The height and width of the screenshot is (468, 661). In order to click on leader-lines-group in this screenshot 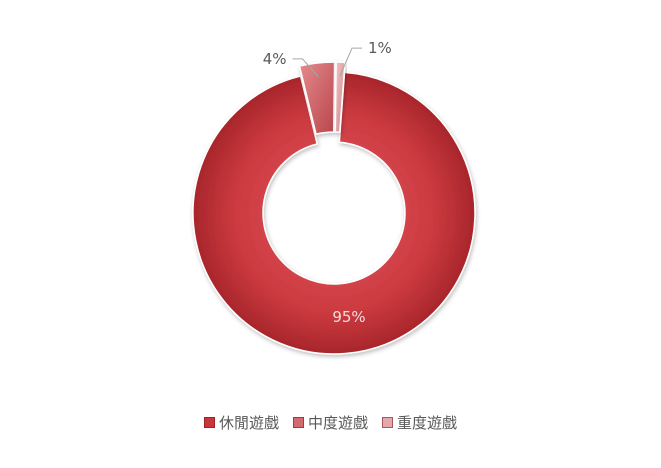, I will do `click(327, 62)`.